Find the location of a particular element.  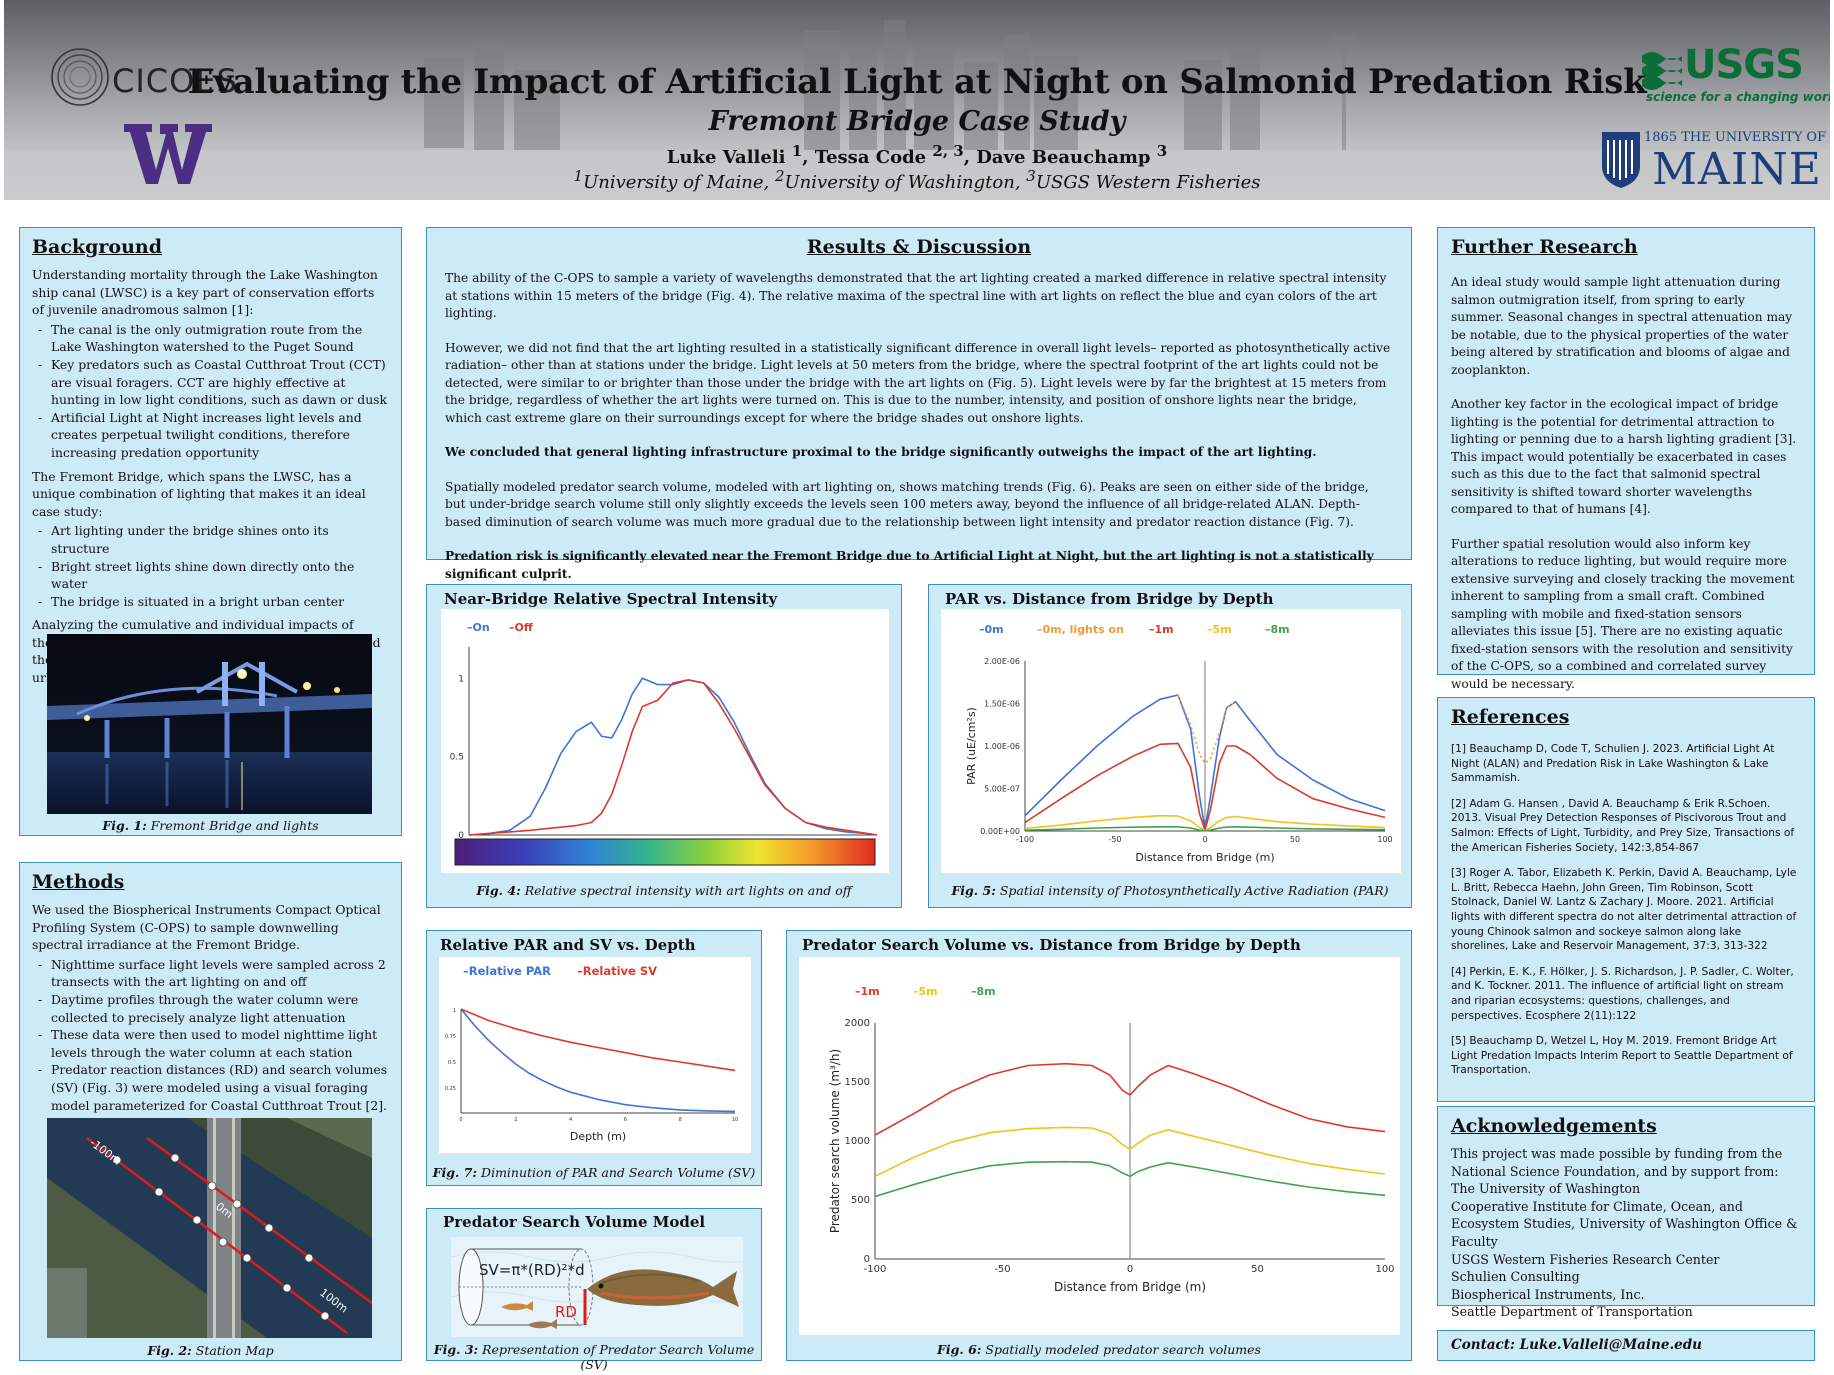

fig5-title: PAR vs. Distance from Bridge by Depth is located at coordinates (1109, 599).